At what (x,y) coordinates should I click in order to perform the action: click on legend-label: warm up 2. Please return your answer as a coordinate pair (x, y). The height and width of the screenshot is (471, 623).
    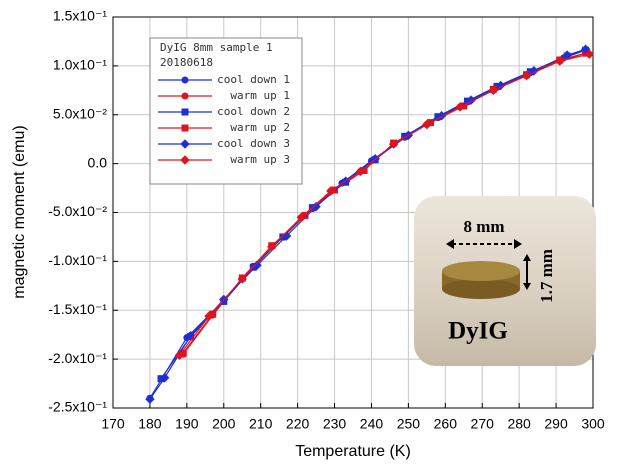
    Looking at the image, I should click on (260, 127).